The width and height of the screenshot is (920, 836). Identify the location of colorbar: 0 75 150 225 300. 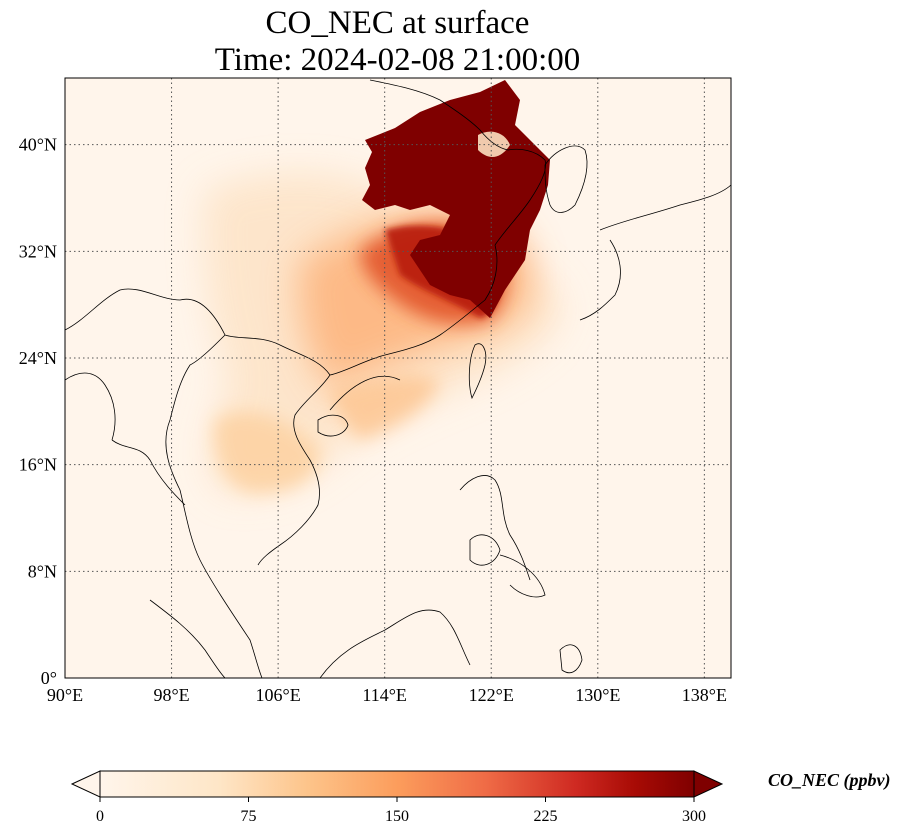
(397, 797).